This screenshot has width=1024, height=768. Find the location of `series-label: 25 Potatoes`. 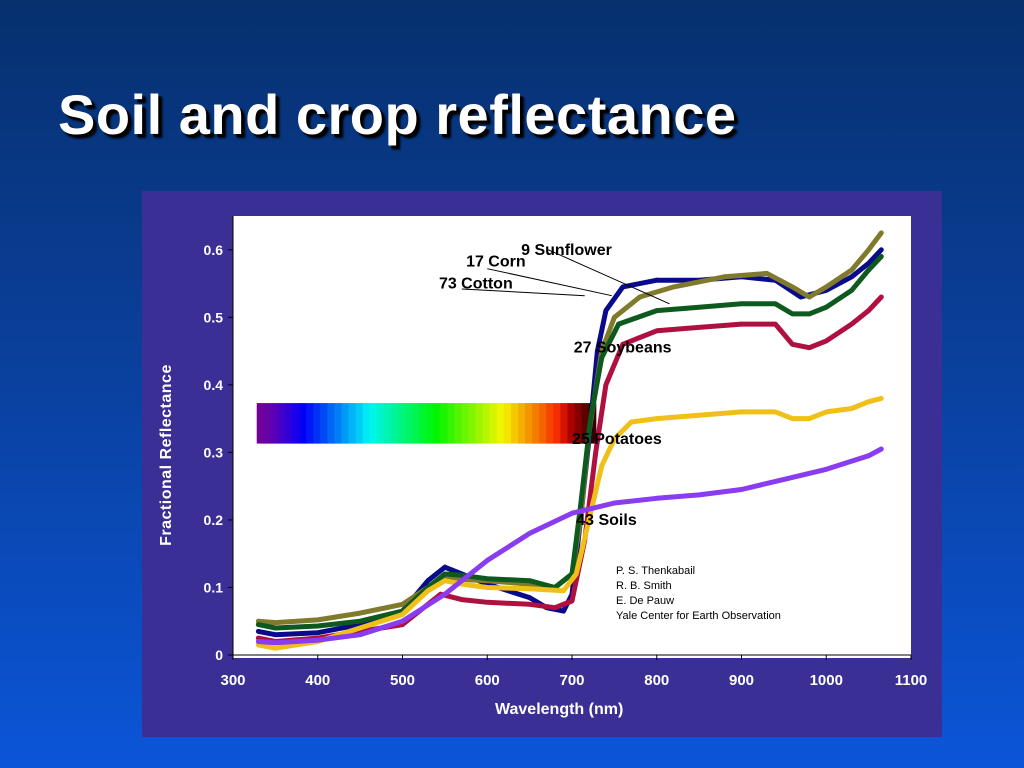

series-label: 25 Potatoes is located at coordinates (617, 439).